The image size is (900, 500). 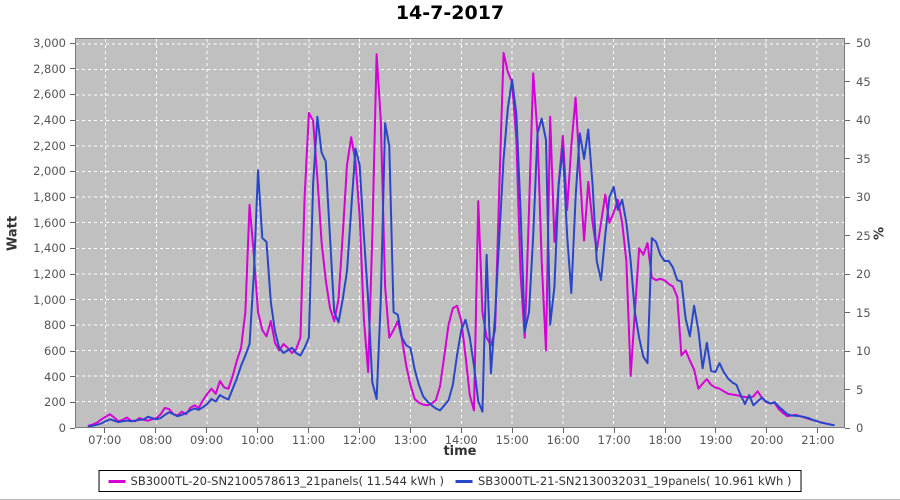 I want to click on y-right-tick-label: 0, so click(x=860, y=428).